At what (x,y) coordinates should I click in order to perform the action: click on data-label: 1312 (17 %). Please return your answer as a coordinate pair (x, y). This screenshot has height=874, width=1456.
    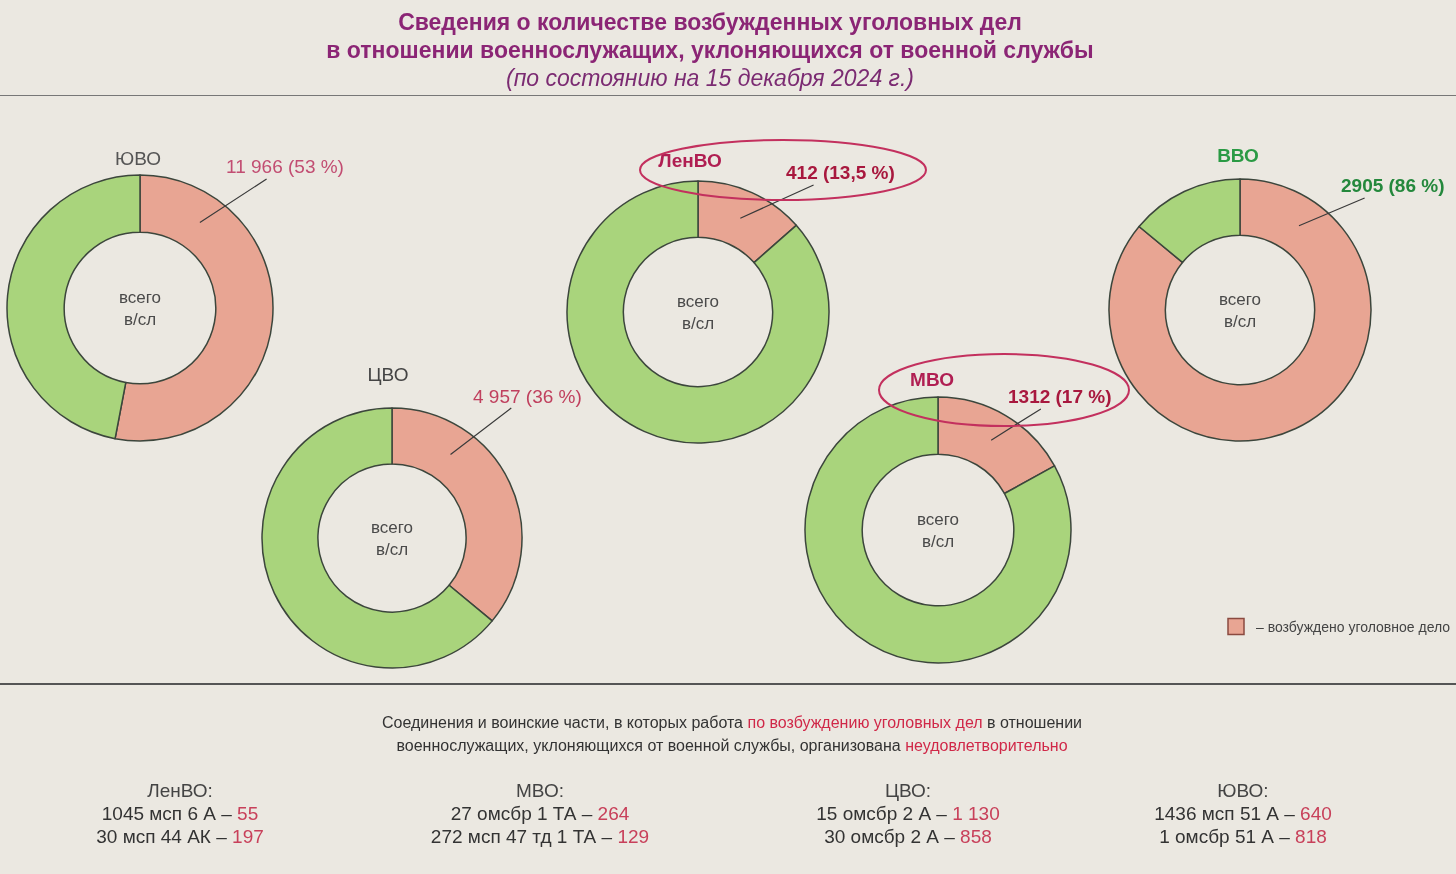
    Looking at the image, I should click on (1060, 396).